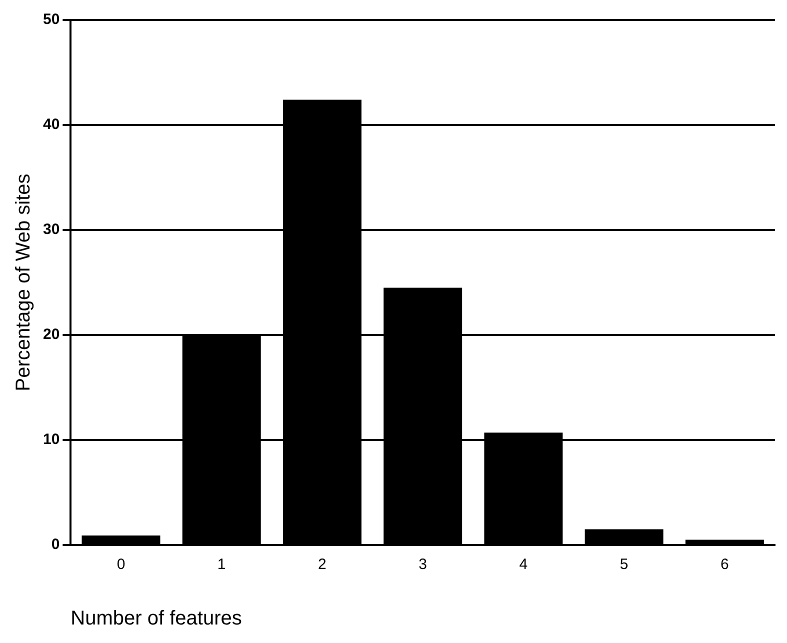  I want to click on x-tick-label: 1, so click(221, 565).